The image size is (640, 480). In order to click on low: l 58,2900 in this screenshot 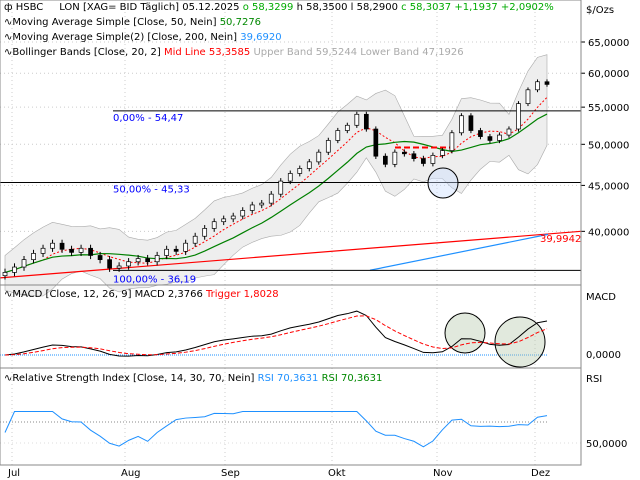, I will do `click(374, 7)`.